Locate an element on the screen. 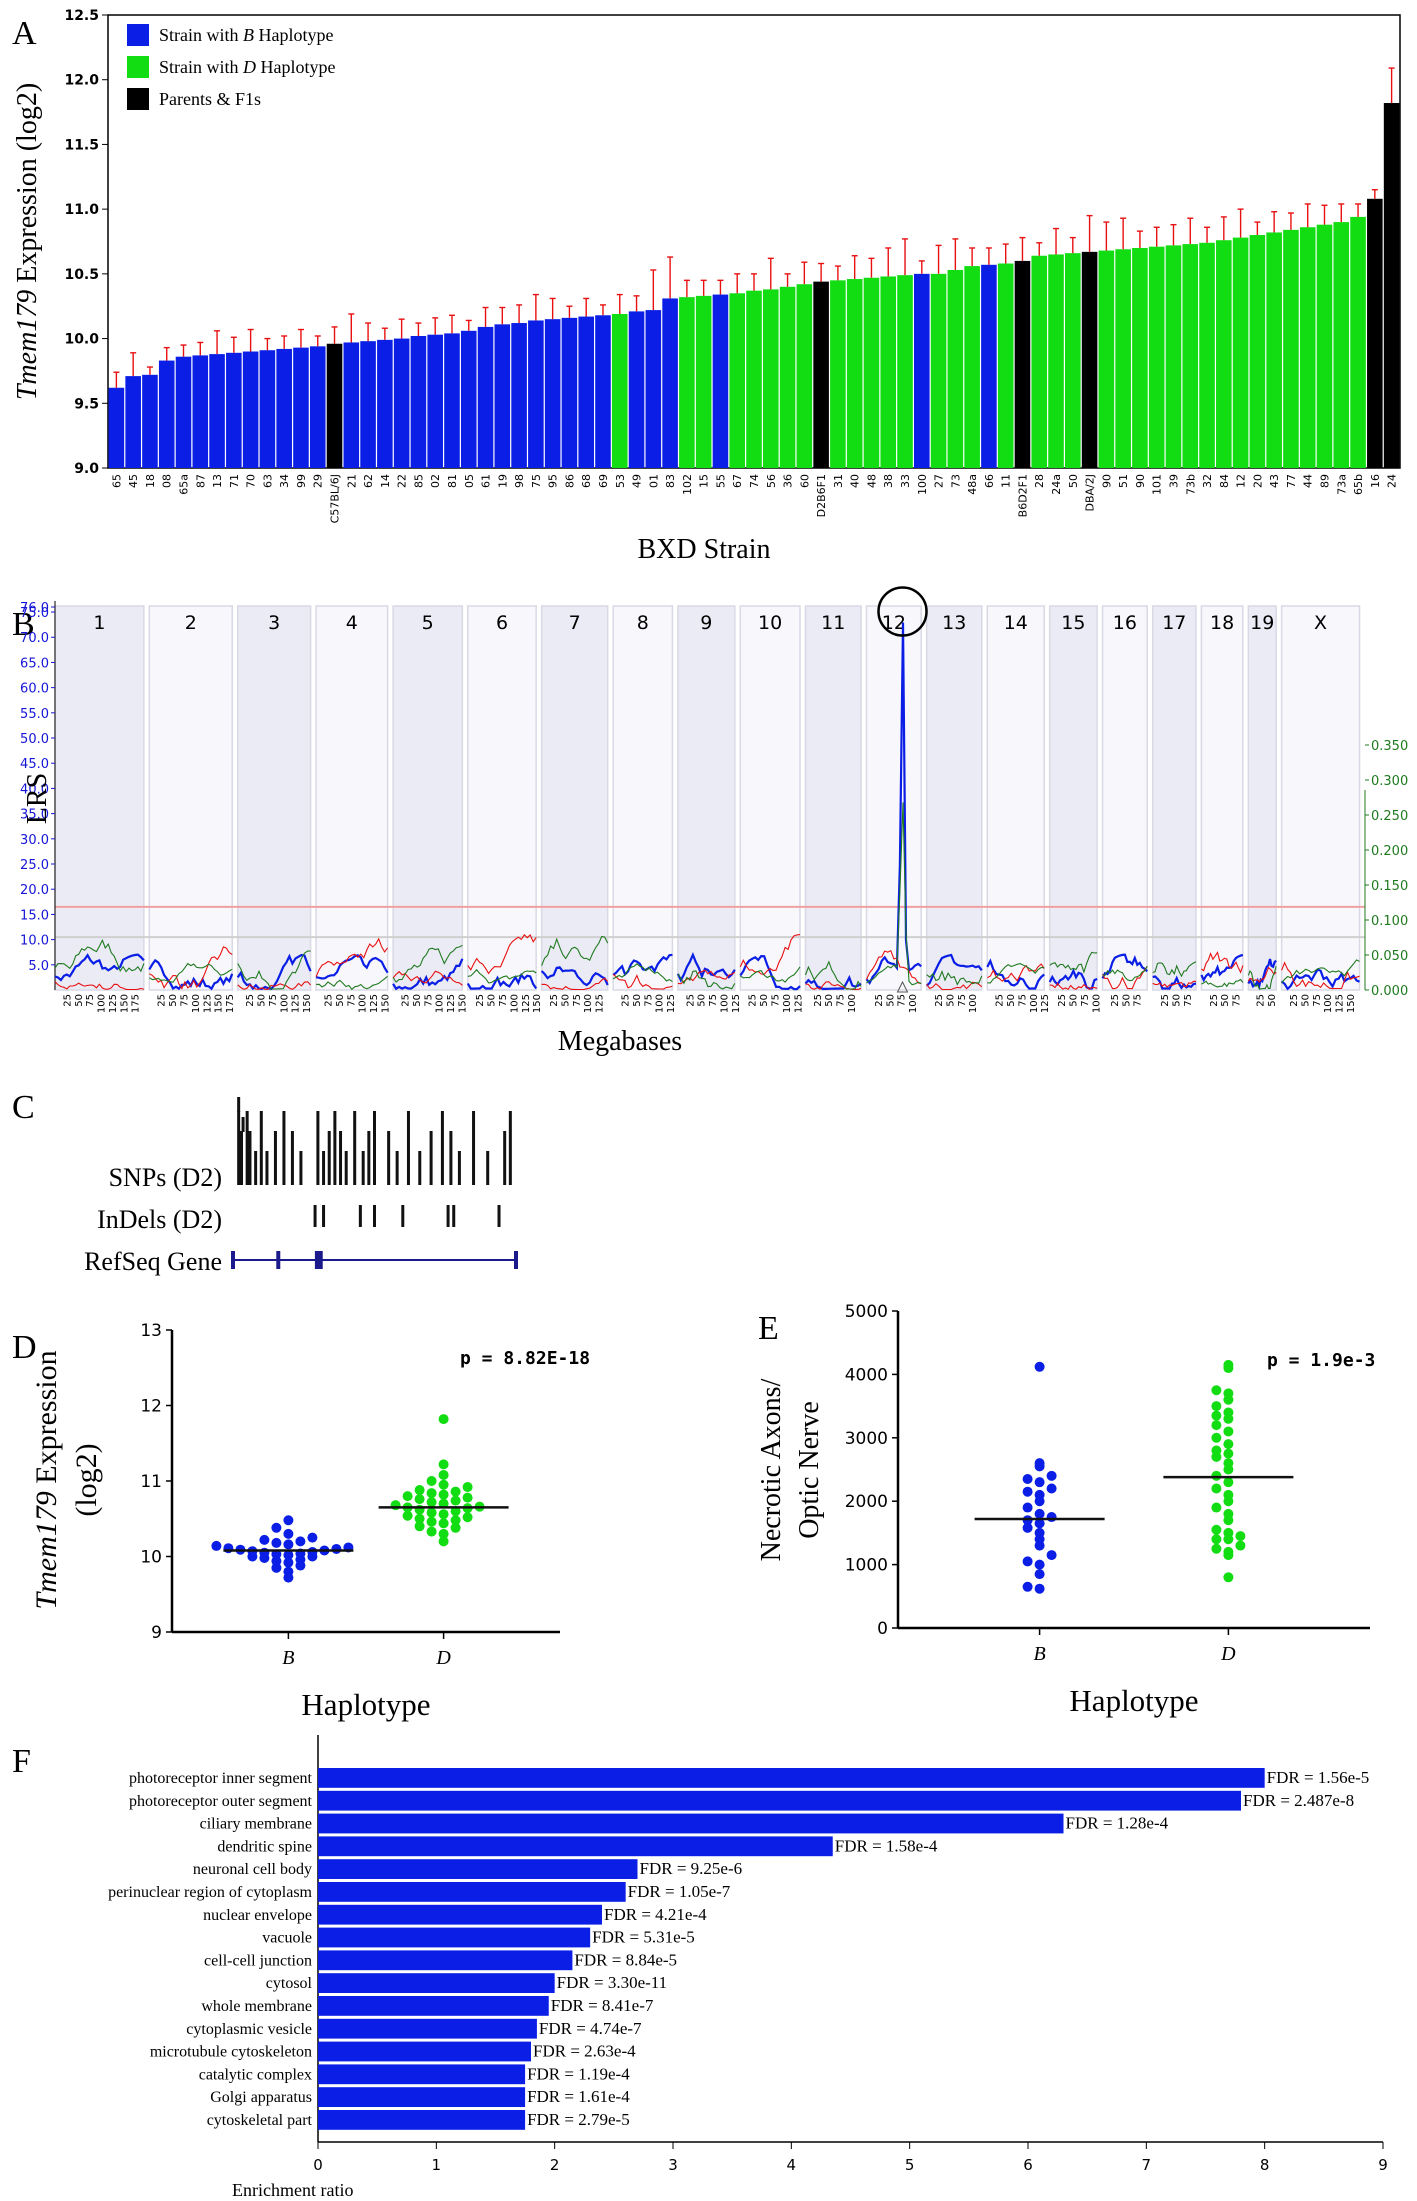 Image resolution: width=1417 pixels, height=2201 pixels. lrs-line is located at coordinates (1320, 979).